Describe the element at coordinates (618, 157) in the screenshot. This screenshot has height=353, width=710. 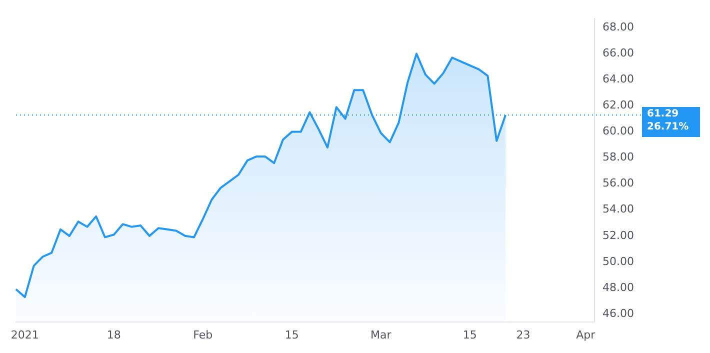
I see `y-tick-label: 58.00` at that location.